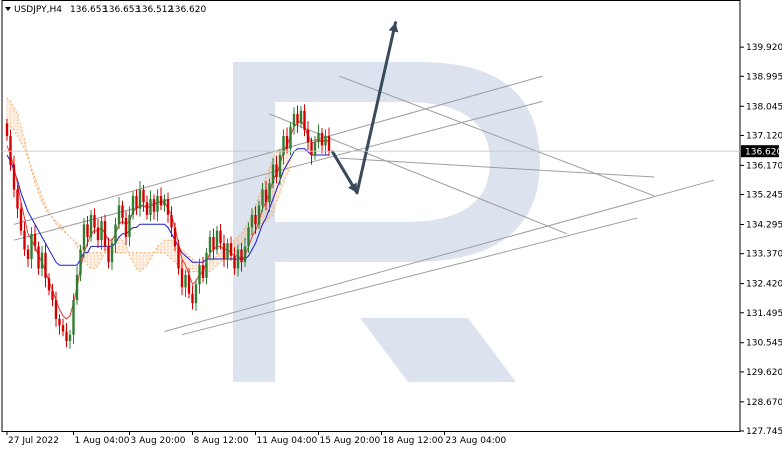 The width and height of the screenshot is (782, 452). Describe the element at coordinates (764, 314) in the screenshot. I see `y-tick-label: 131.495` at that location.